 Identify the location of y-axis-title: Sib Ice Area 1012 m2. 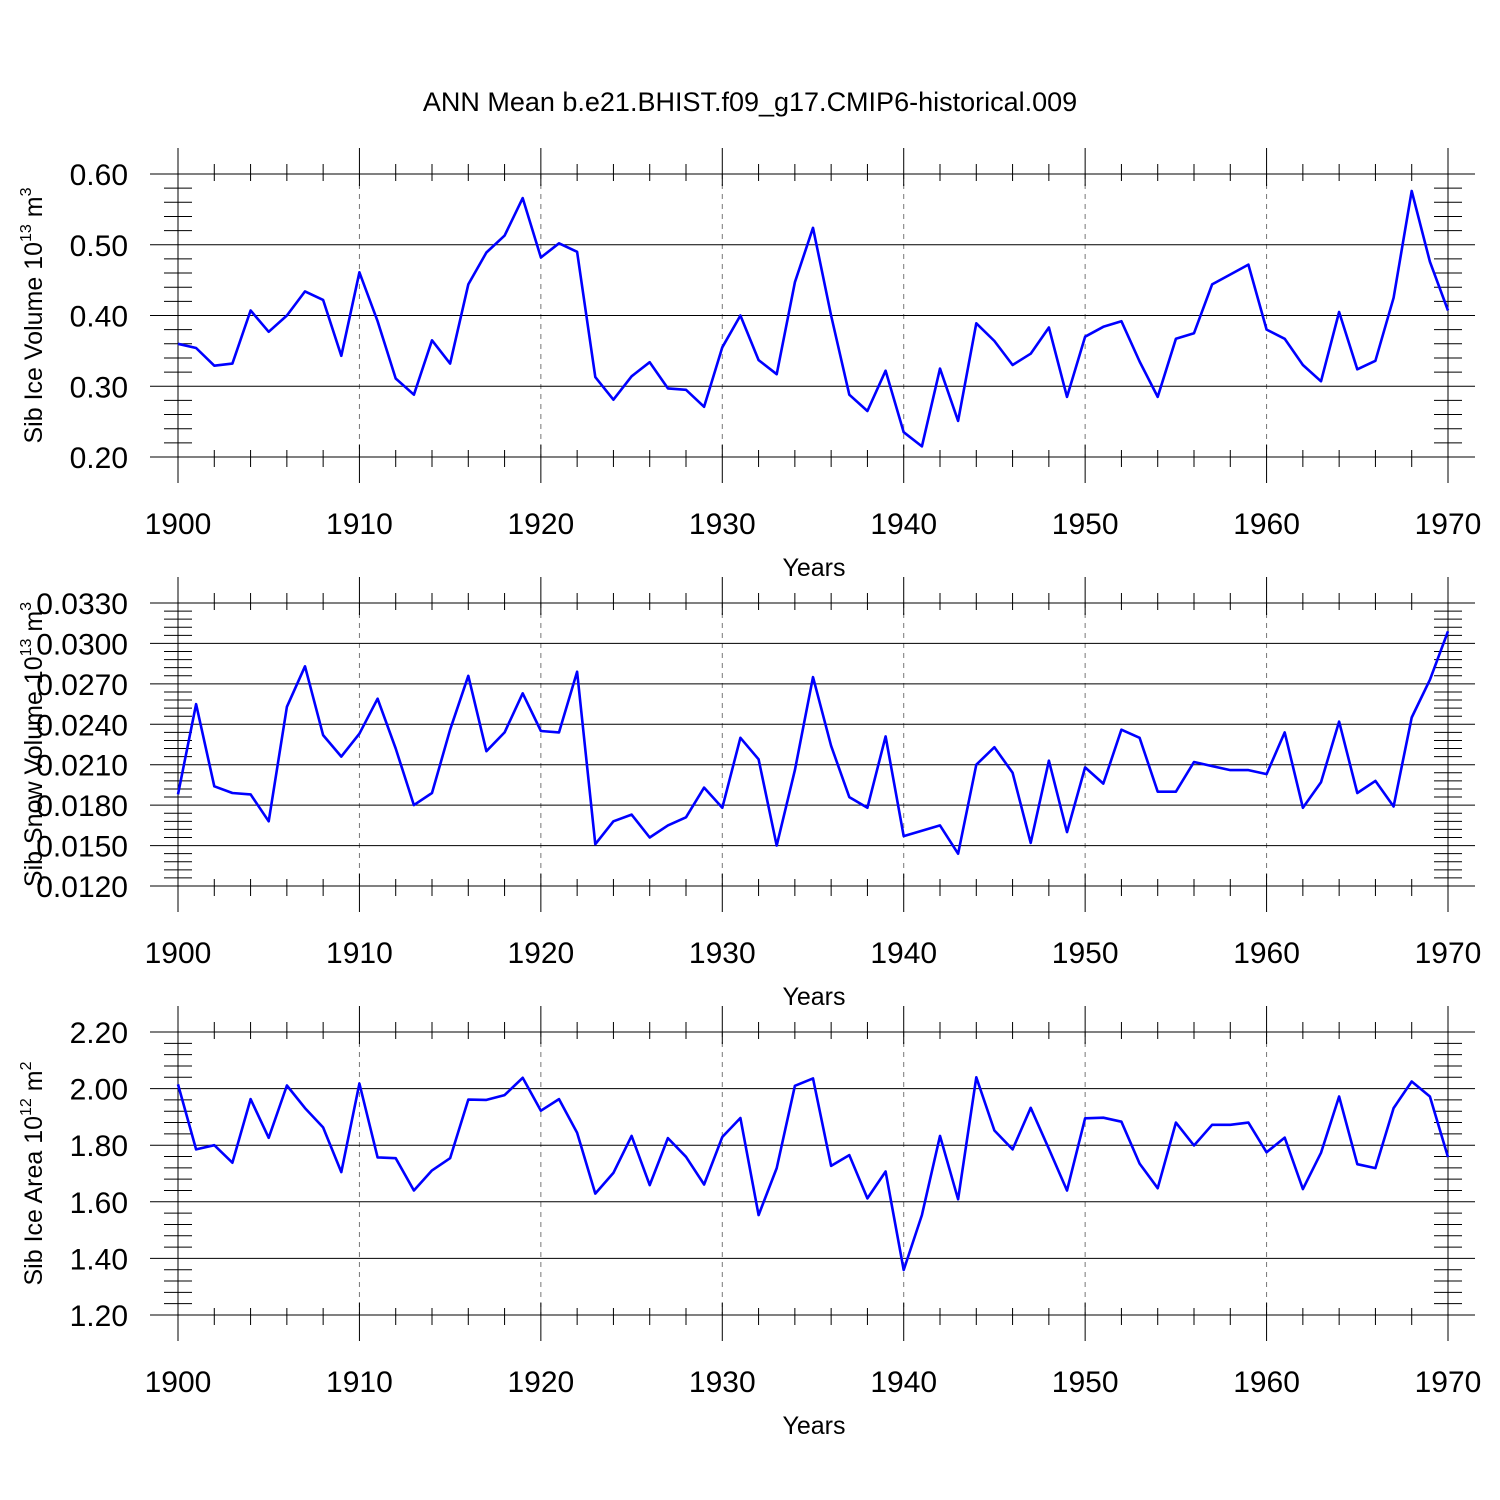
(33, 1173).